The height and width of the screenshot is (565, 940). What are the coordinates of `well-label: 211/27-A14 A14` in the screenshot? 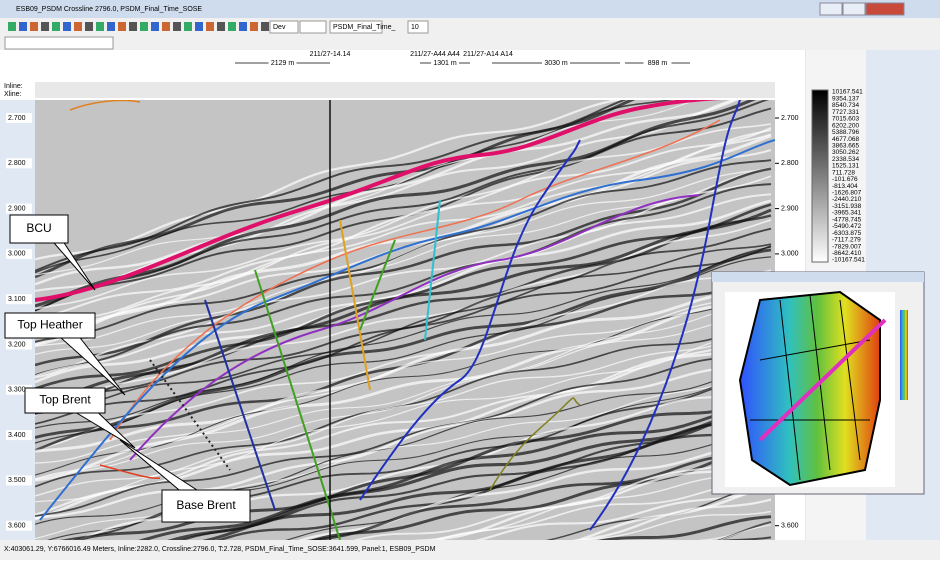 It's located at (488, 54).